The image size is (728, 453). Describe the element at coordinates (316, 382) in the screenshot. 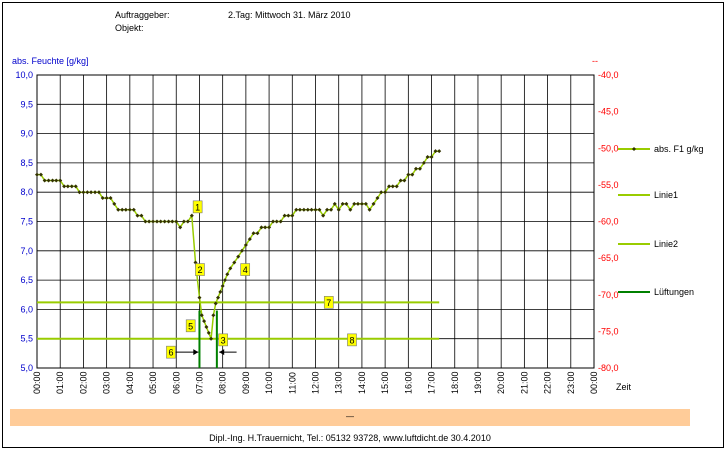

I see `x-tick-label: 12:00` at that location.